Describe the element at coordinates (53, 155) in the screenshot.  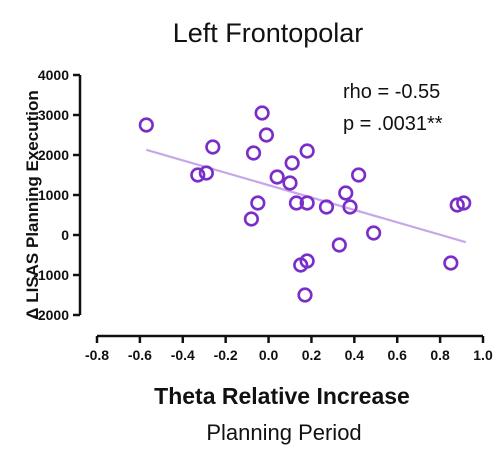
I see `y-tick-label: 2000` at that location.